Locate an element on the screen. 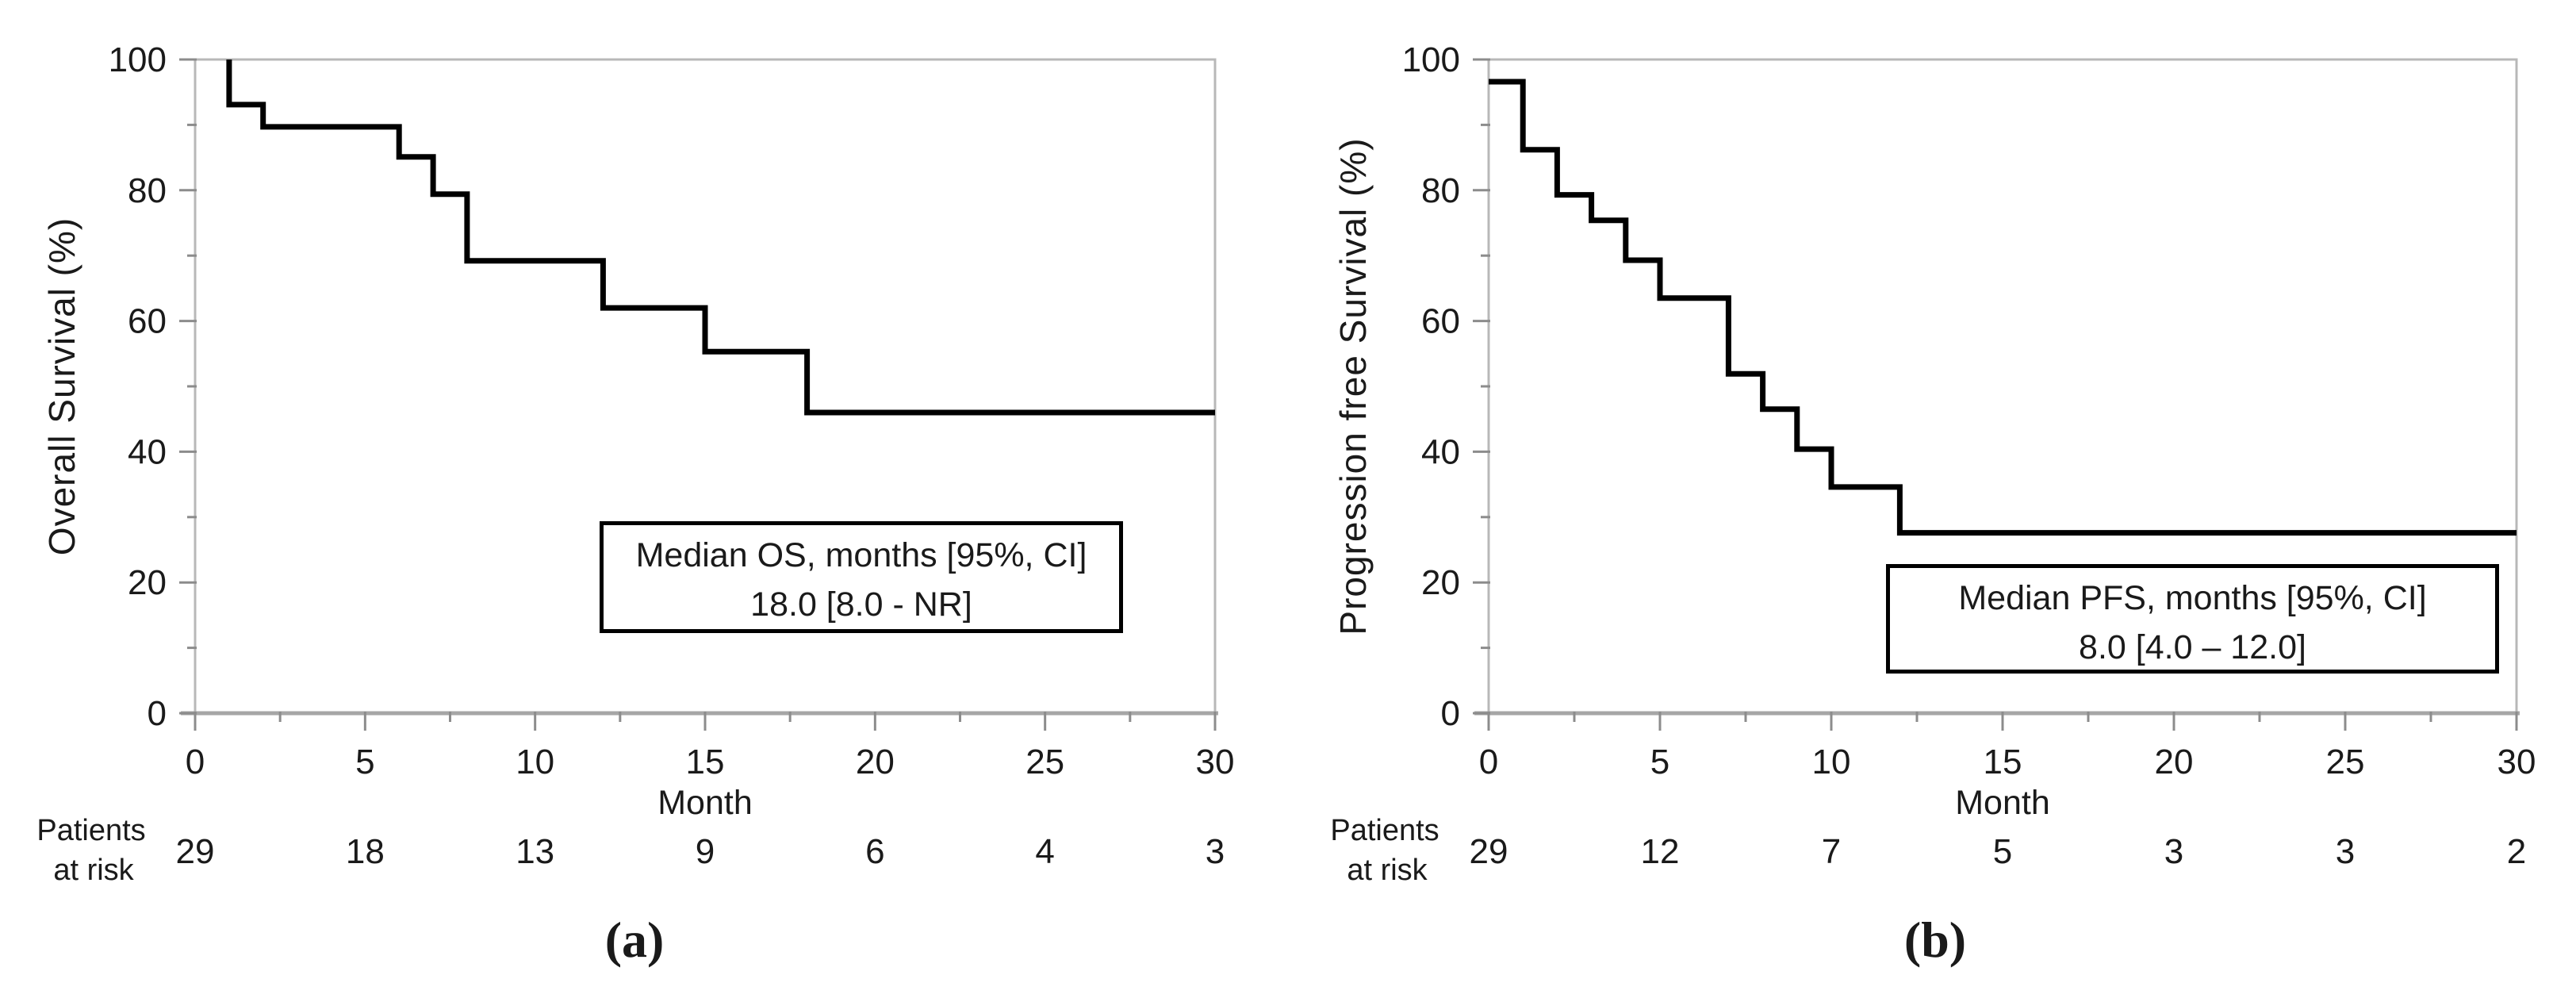 The width and height of the screenshot is (2576, 998). x-tick-label-b: 0 is located at coordinates (1488, 762).